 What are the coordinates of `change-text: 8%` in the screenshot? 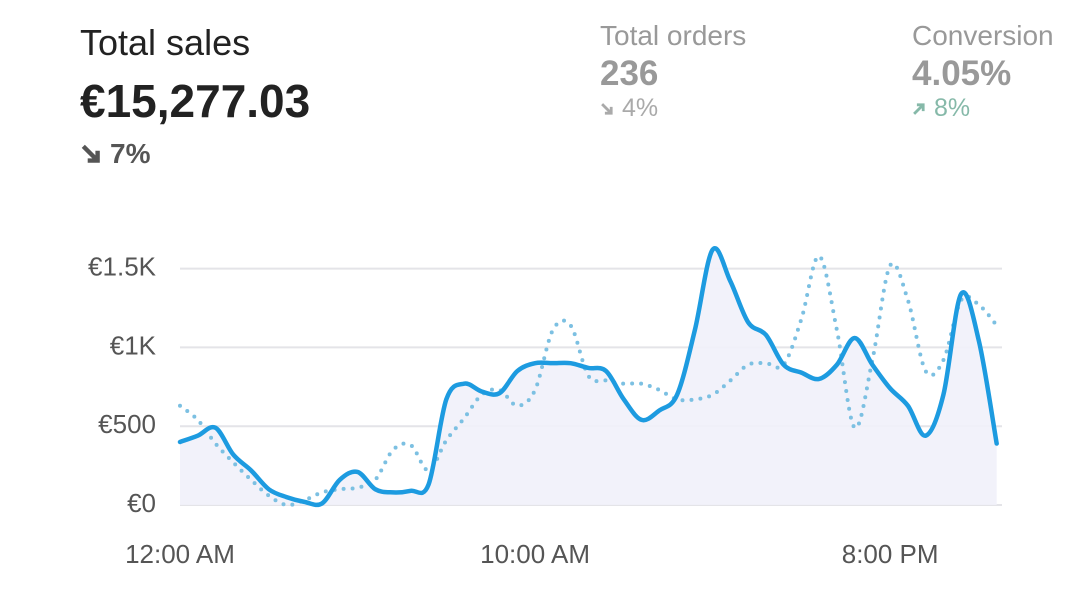 It's located at (952, 108).